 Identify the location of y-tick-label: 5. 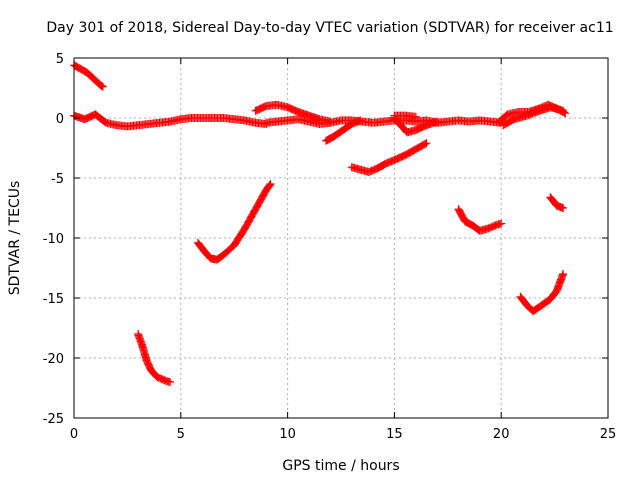
(60, 59).